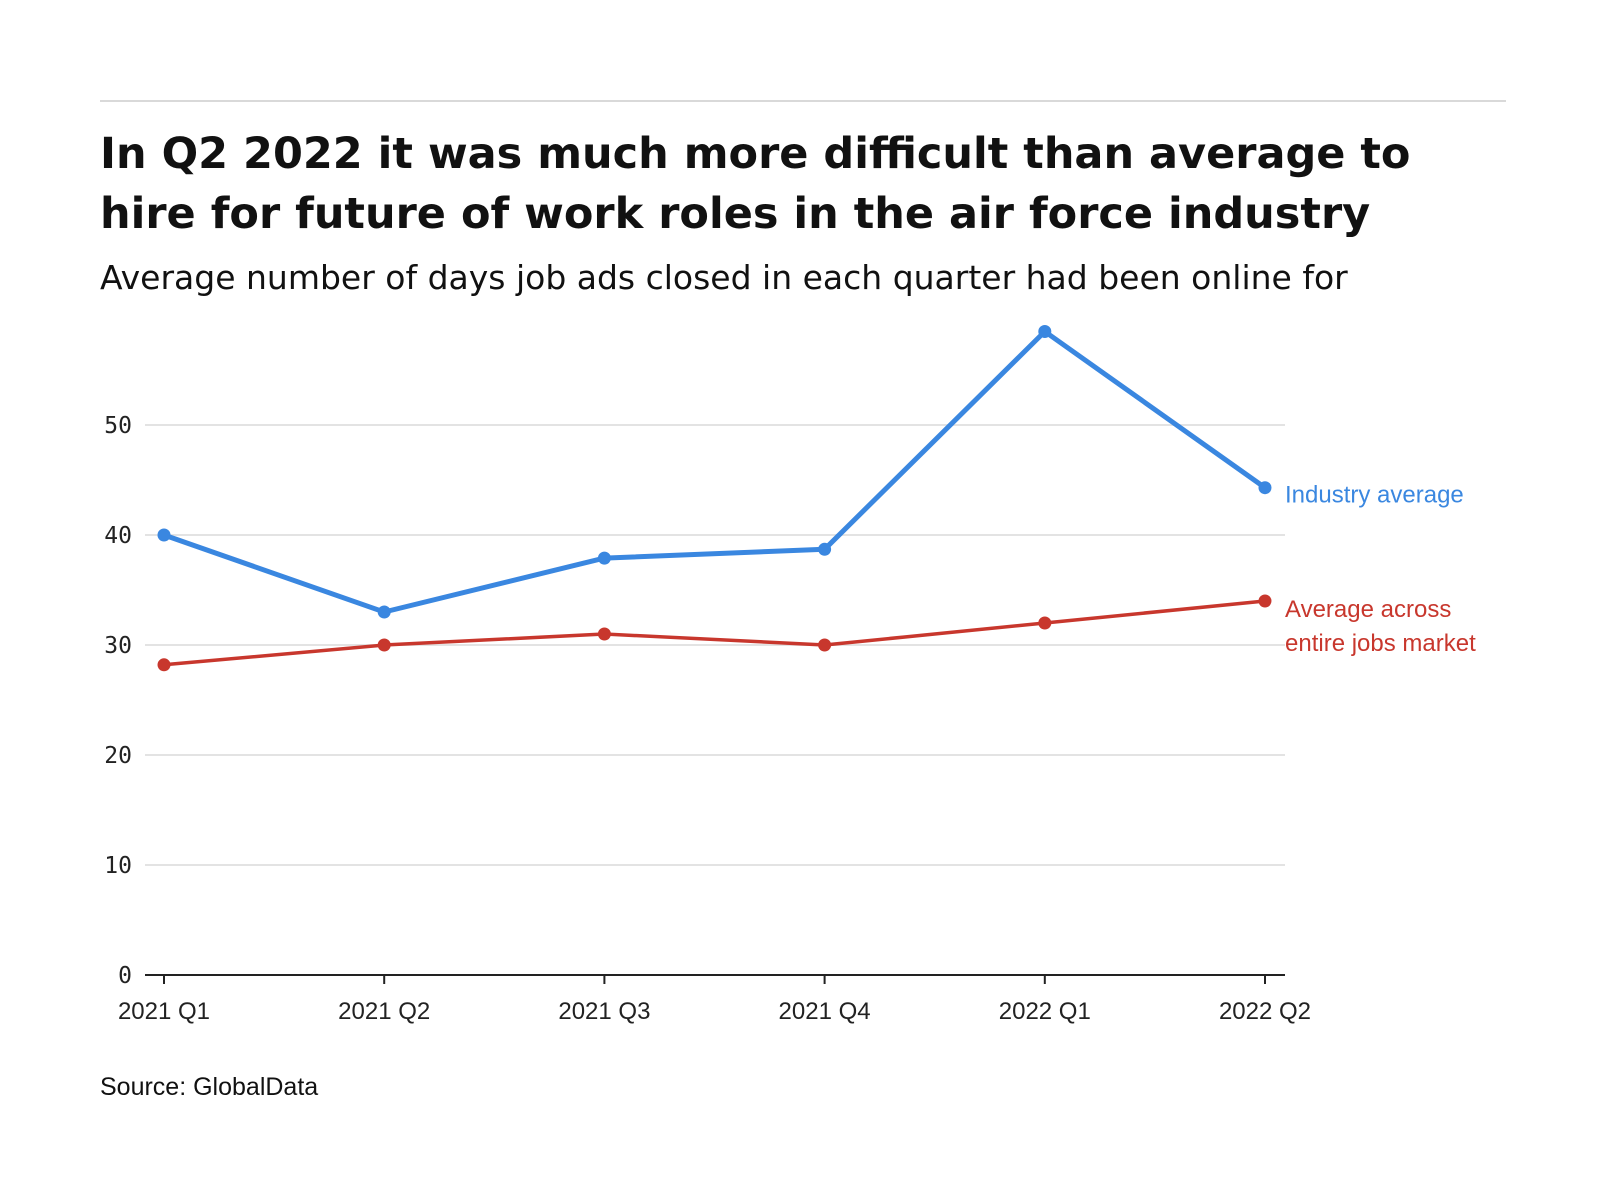  I want to click on x-tick-label: 2021 Q3, so click(604, 1011).